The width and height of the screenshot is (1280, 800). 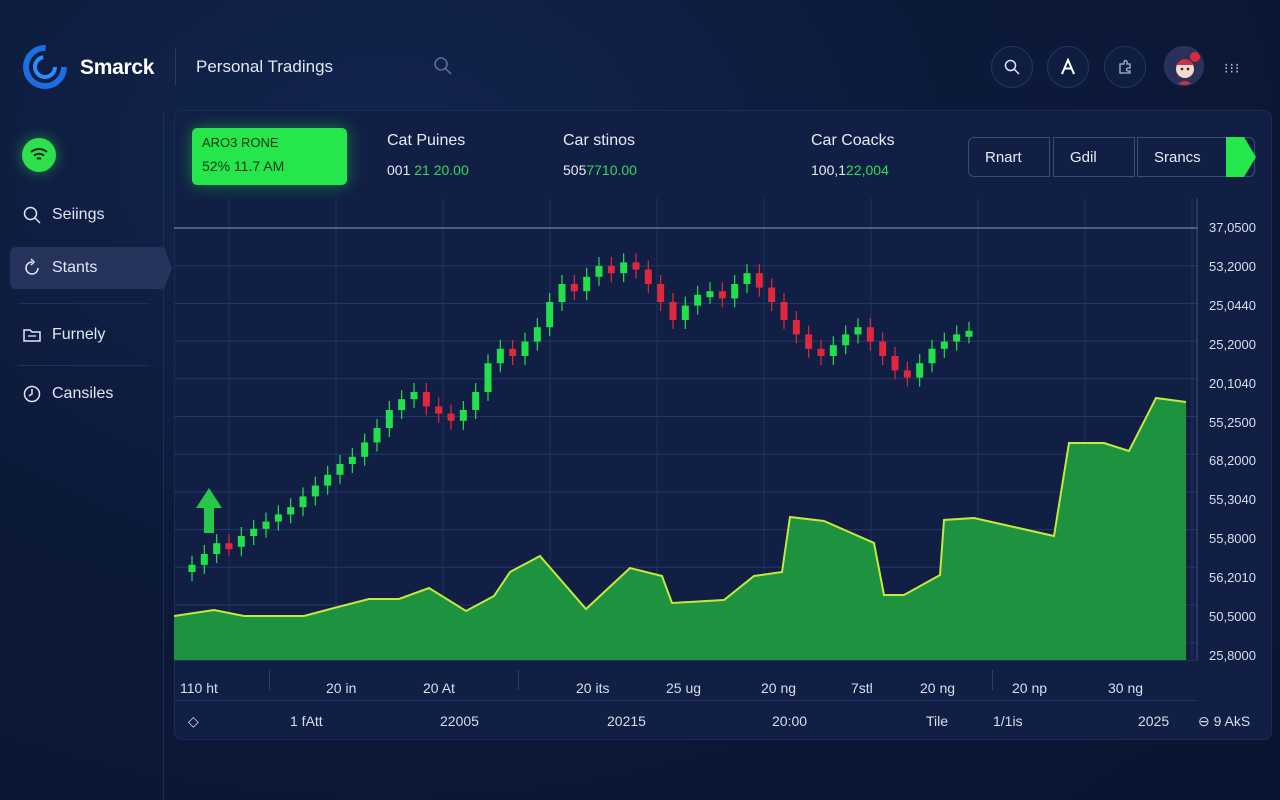 What do you see at coordinates (1012, 67) in the screenshot?
I see `search-button` at bounding box center [1012, 67].